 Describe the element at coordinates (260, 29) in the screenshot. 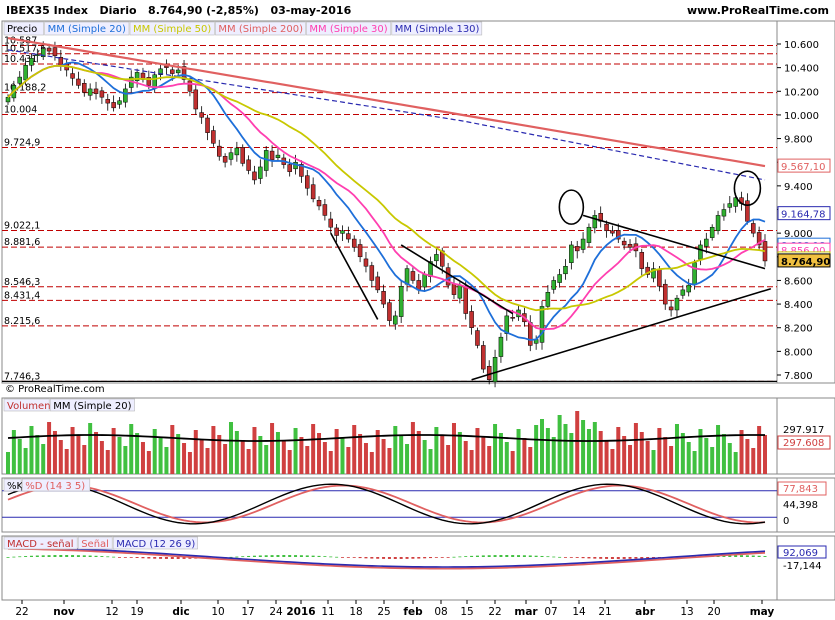

I see `indicator-tab-label: MM (Simple 200)` at that location.